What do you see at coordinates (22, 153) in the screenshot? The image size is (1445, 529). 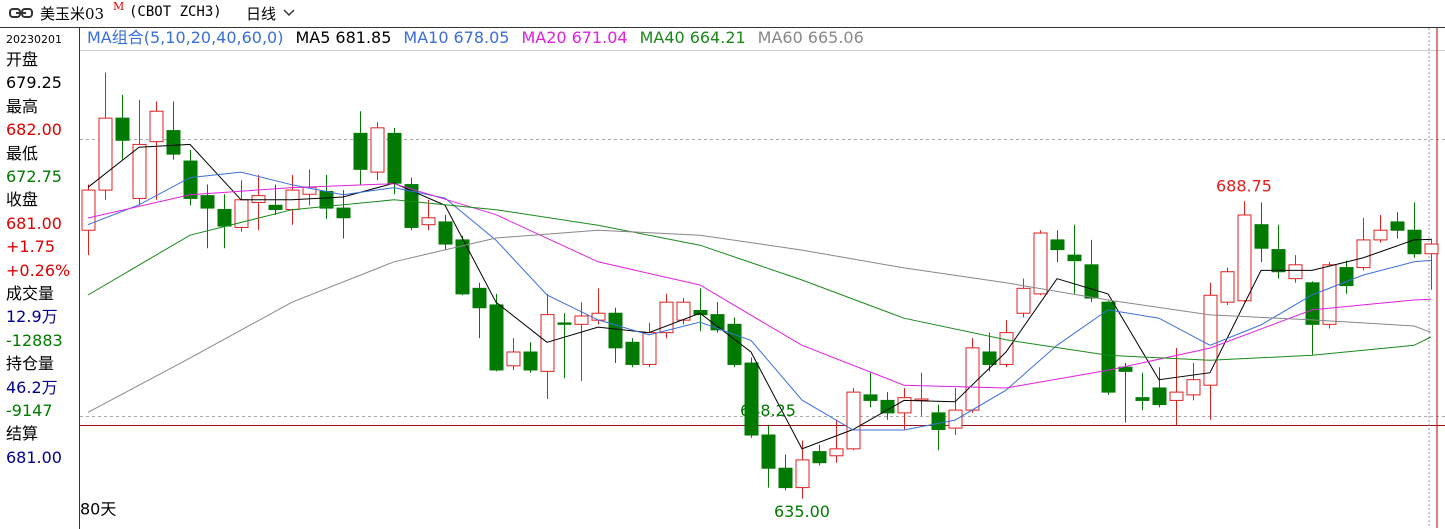 I see `info-item: 最低` at bounding box center [22, 153].